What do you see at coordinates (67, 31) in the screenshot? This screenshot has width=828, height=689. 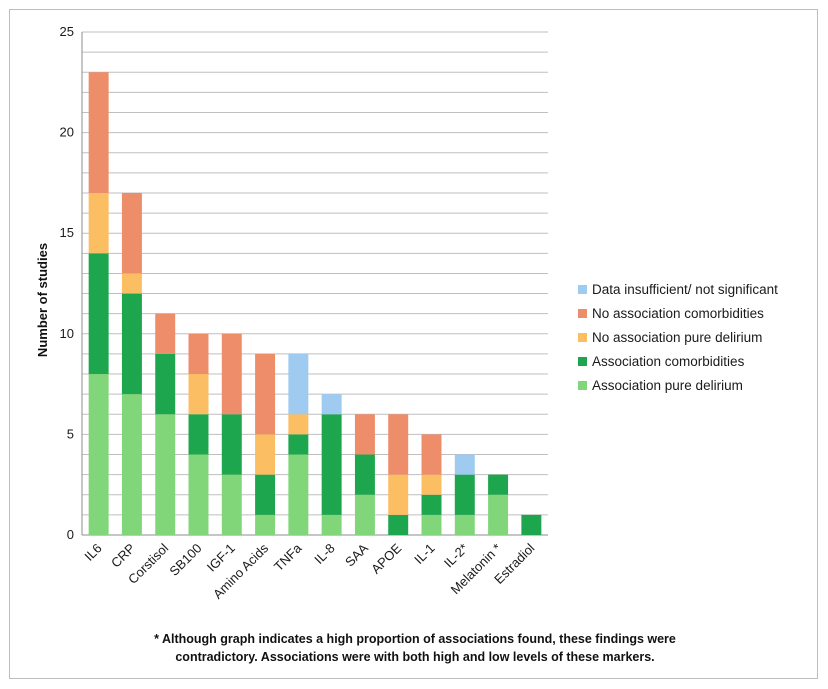 I see `y-tick-label: 25` at bounding box center [67, 31].